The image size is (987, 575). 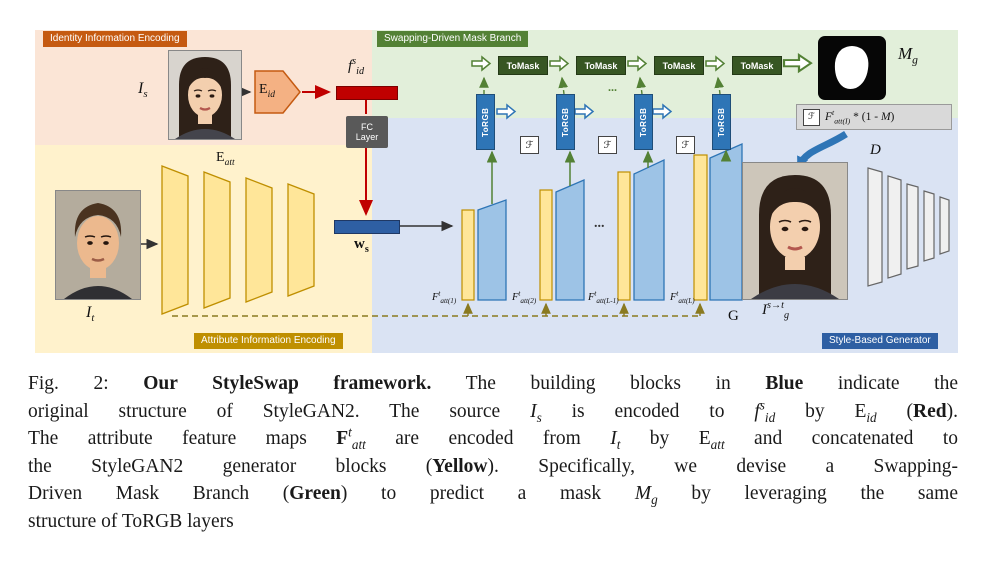 I want to click on output-face-image, so click(x=795, y=231).